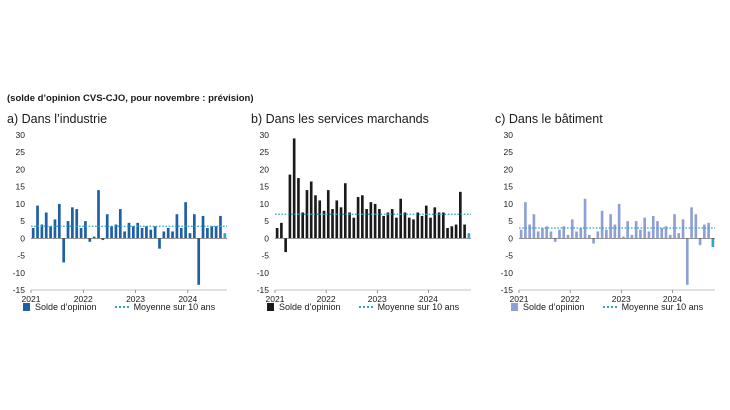 This screenshot has width=730, height=410. What do you see at coordinates (26, 307) in the screenshot?
I see `legend-bar-swatch` at bounding box center [26, 307].